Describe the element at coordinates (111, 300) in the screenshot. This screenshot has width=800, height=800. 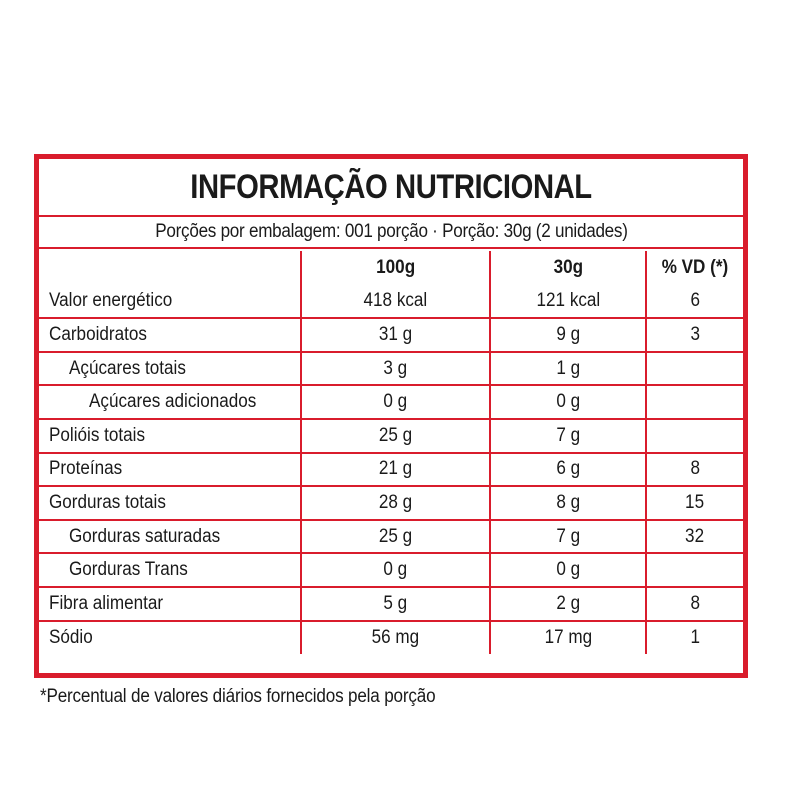
I see `nutrient-label: Valor energético` at that location.